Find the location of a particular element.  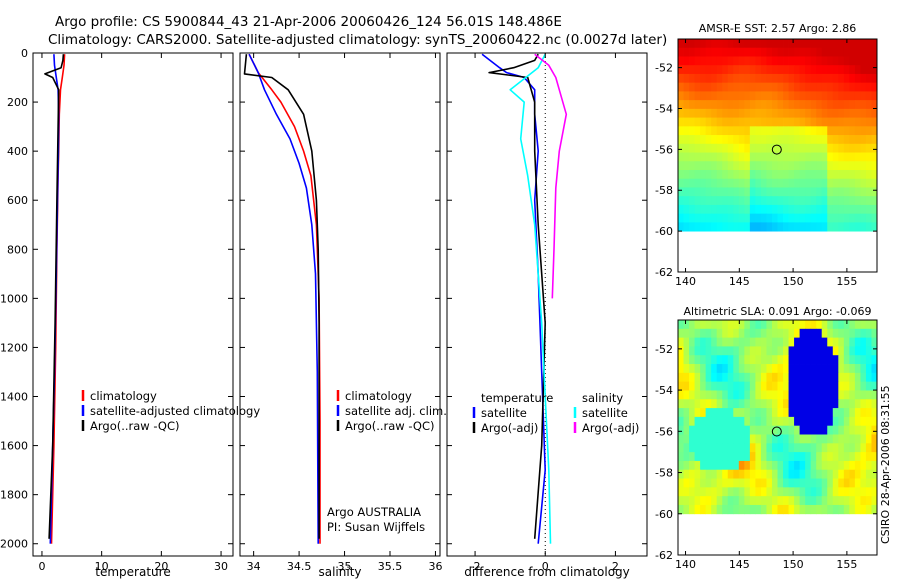

legend-entry: Argo(..raw -QC) is located at coordinates (390, 426).